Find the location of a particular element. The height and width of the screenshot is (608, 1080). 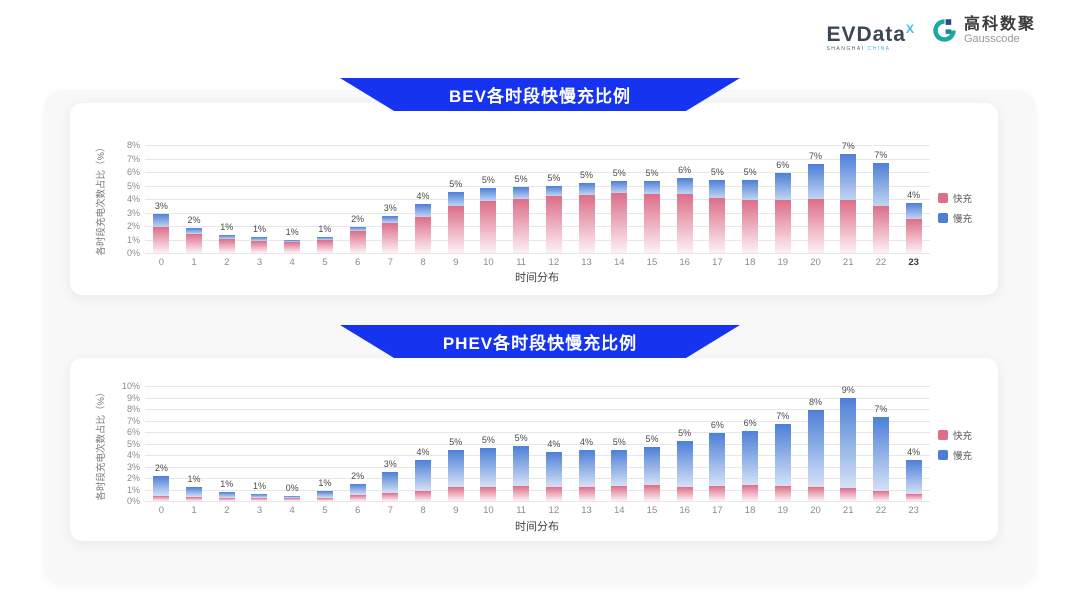

legend-item-fast-charge: 快充 is located at coordinates (955, 198).